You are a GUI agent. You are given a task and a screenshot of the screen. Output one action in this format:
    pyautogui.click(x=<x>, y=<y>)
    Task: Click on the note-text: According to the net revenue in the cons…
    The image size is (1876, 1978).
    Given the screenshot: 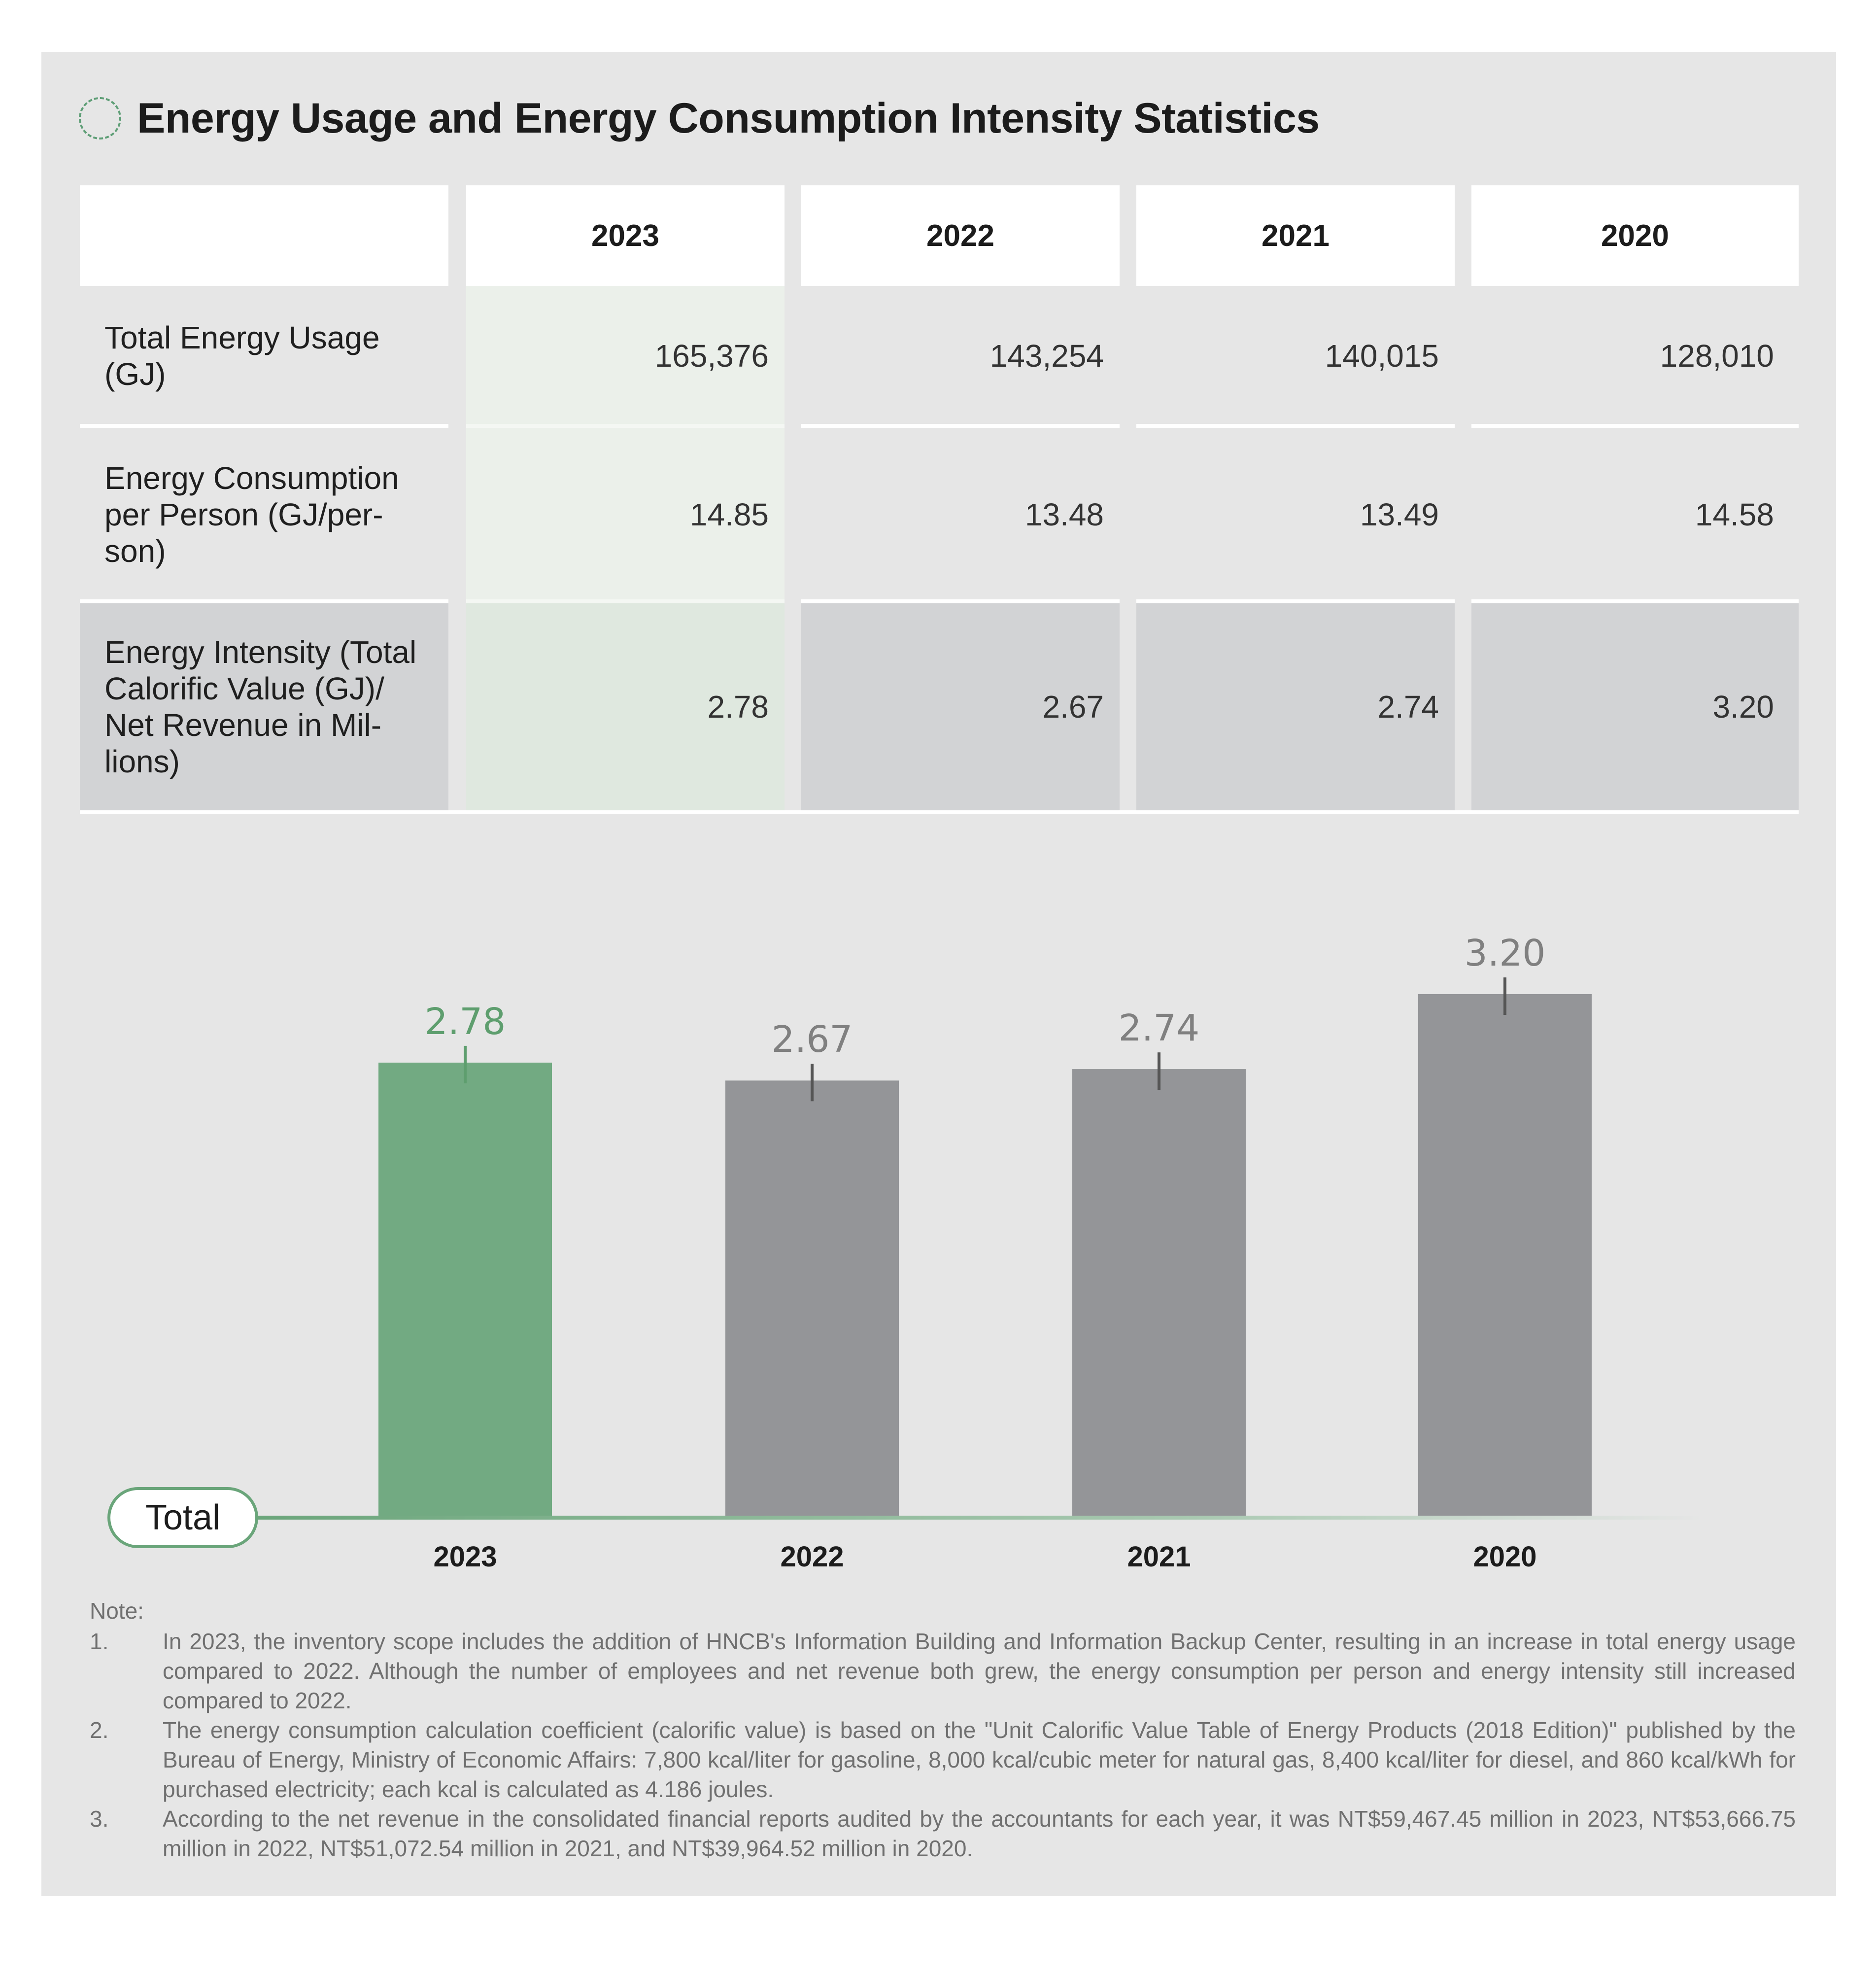 What is the action you would take?
    pyautogui.click(x=979, y=1833)
    